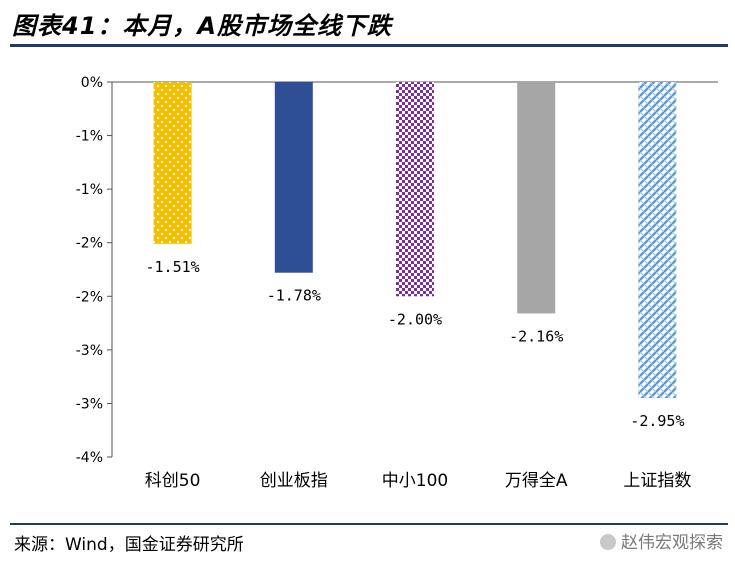 This screenshot has width=735, height=567. Describe the element at coordinates (369, 45) in the screenshot. I see `title-rule` at that location.